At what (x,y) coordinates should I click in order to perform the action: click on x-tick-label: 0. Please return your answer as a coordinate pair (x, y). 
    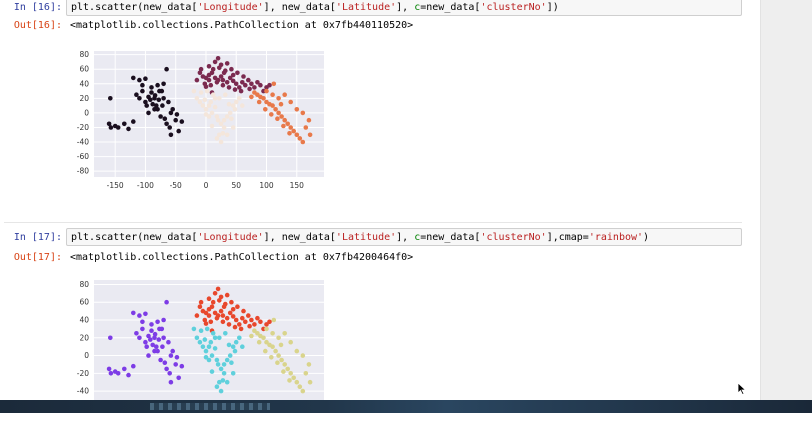
    Looking at the image, I should click on (206, 185).